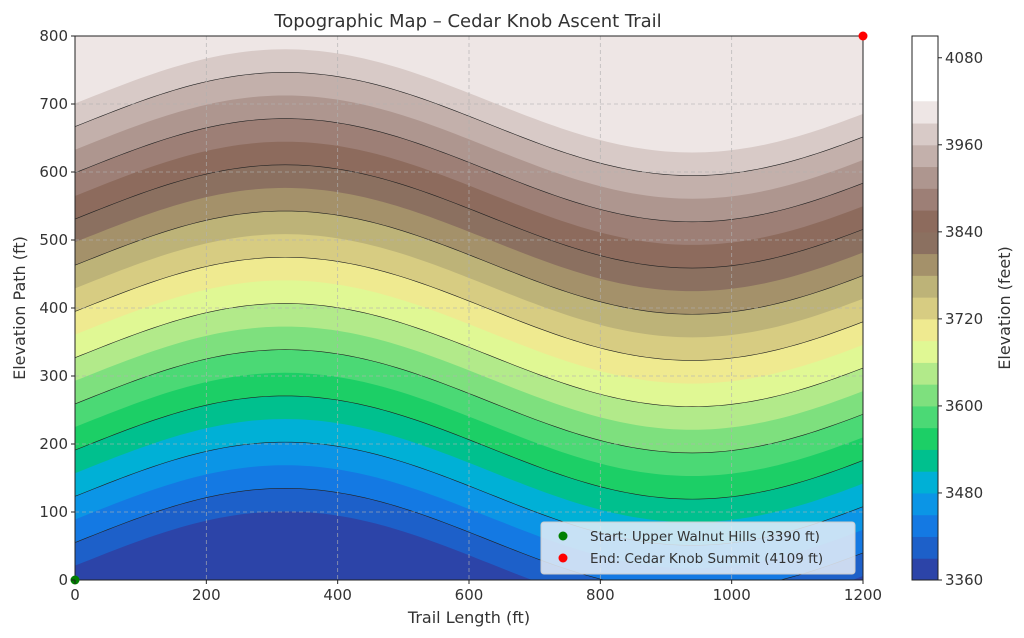 The height and width of the screenshot is (638, 1024). I want to click on colorbar-tick-label: 3360, so click(964, 580).